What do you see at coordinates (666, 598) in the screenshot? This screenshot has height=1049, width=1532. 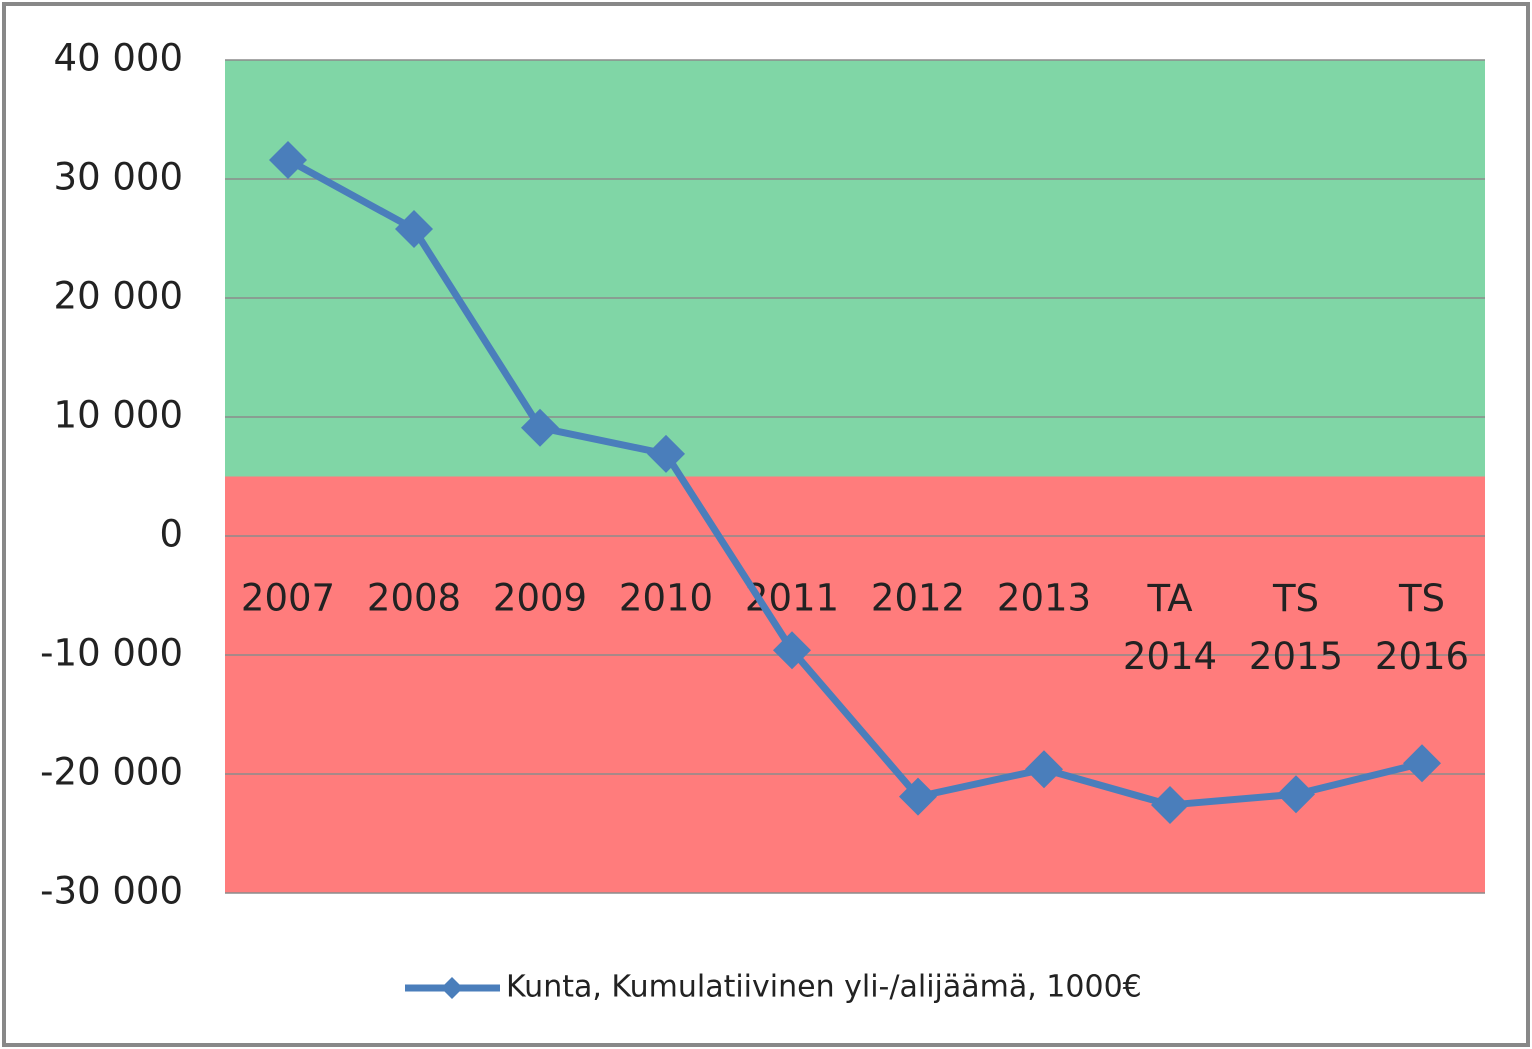 I see `x-tick-label: 2010` at bounding box center [666, 598].